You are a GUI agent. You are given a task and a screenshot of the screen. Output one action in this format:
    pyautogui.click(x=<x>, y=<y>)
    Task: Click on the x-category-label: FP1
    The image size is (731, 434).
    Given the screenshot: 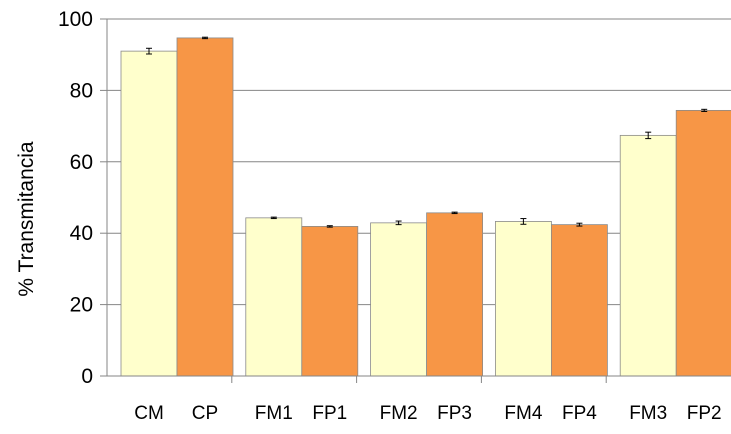 What is the action you would take?
    pyautogui.click(x=329, y=413)
    